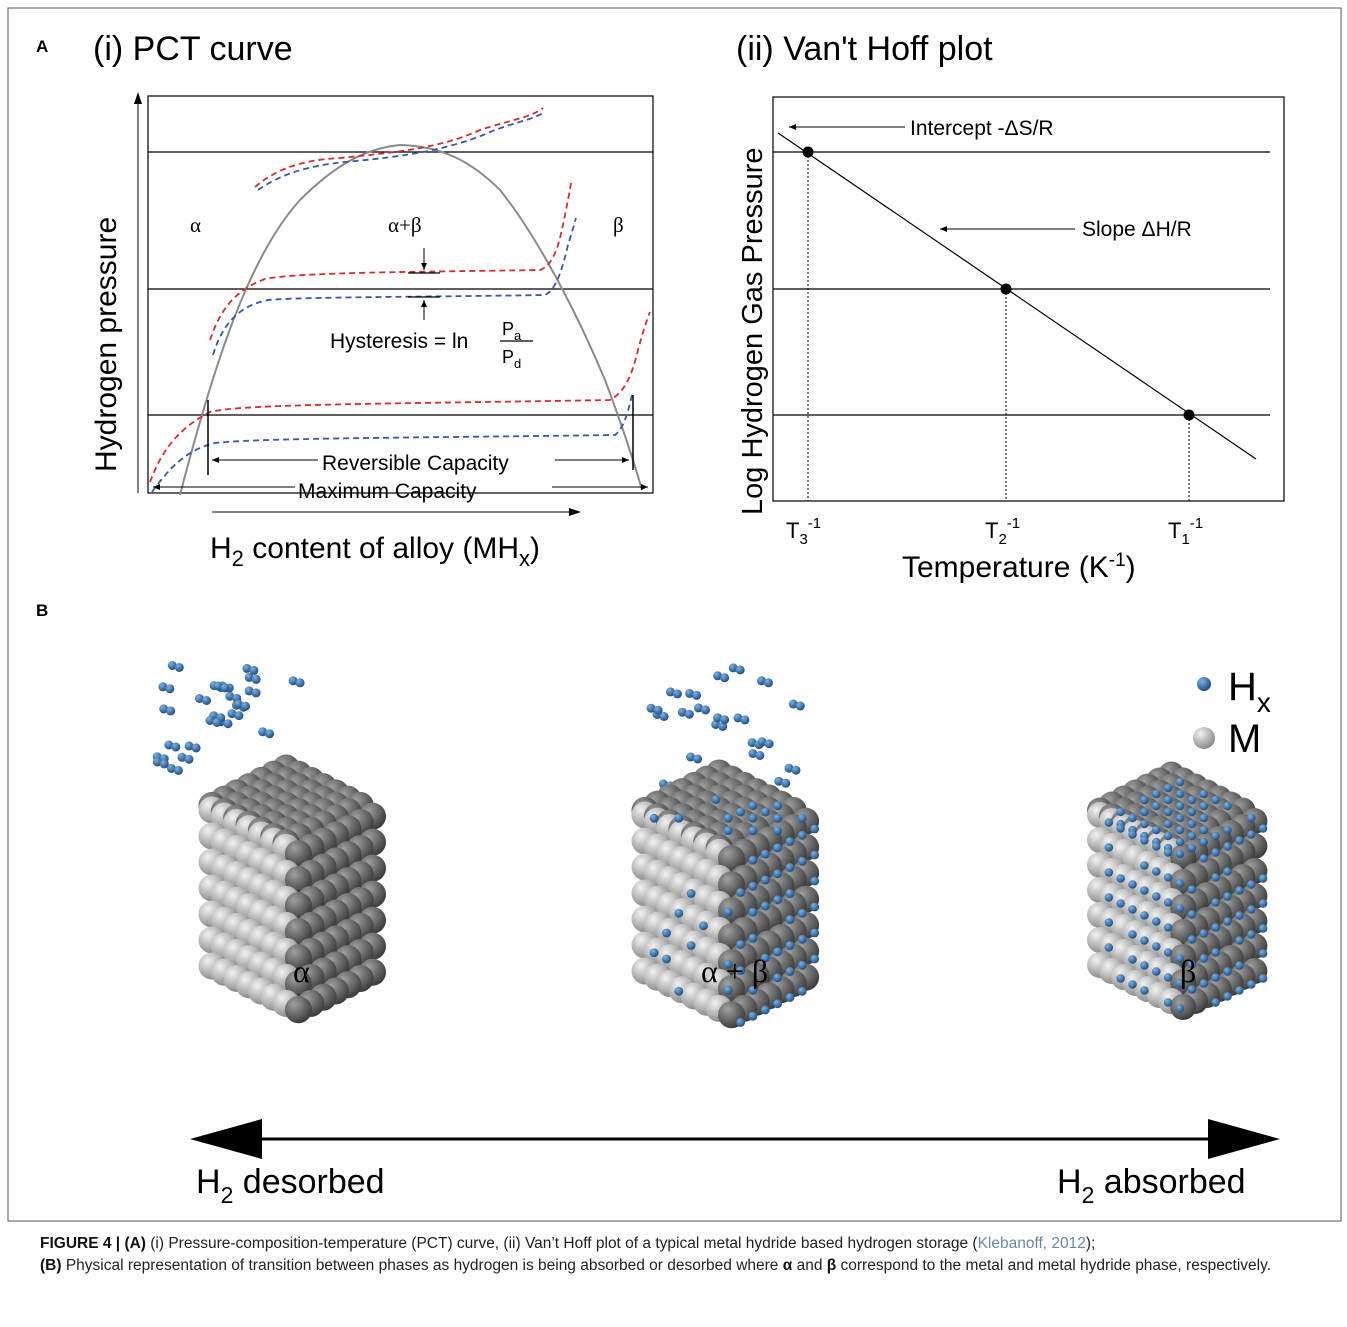 The image size is (1347, 1327). What do you see at coordinates (618, 225) in the screenshot?
I see `pct-phase-beta: β` at bounding box center [618, 225].